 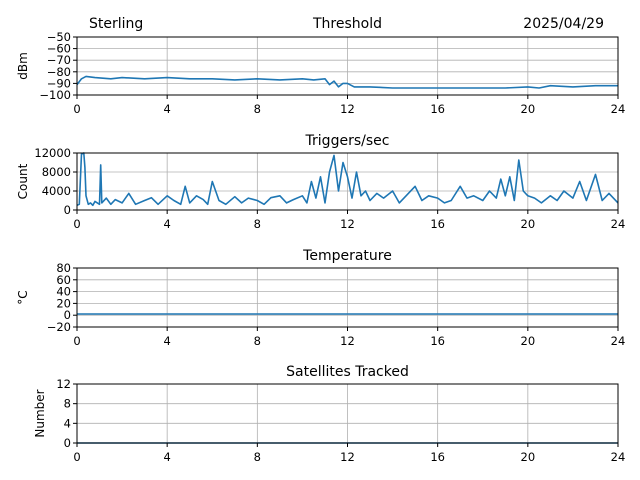 What do you see at coordinates (347, 457) in the screenshot?
I see `satellites-tracked-xtick-label: 12` at bounding box center [347, 457].